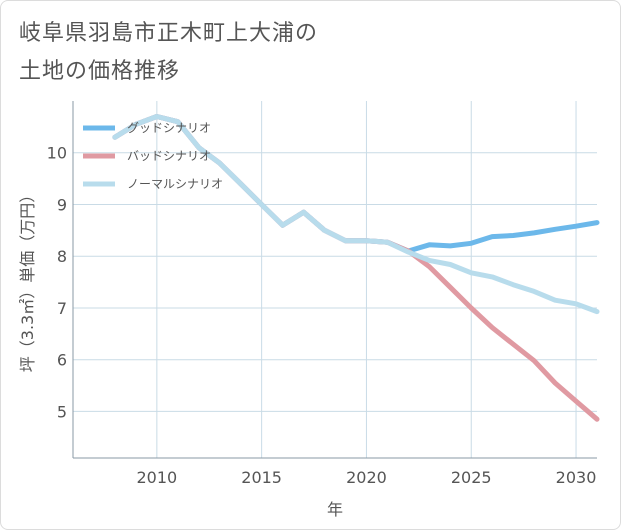 This screenshot has height=530, width=621. I want to click on legend-label: グッドシナリオ, so click(169, 128).